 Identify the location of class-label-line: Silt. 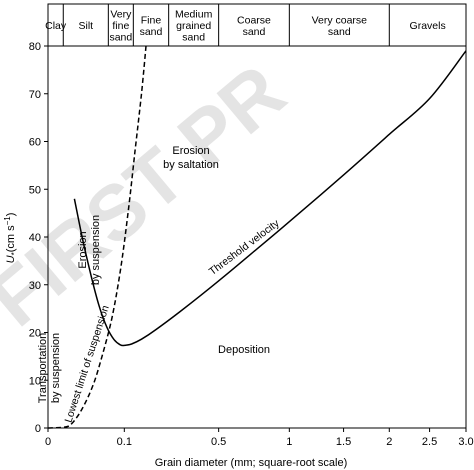
(86, 26).